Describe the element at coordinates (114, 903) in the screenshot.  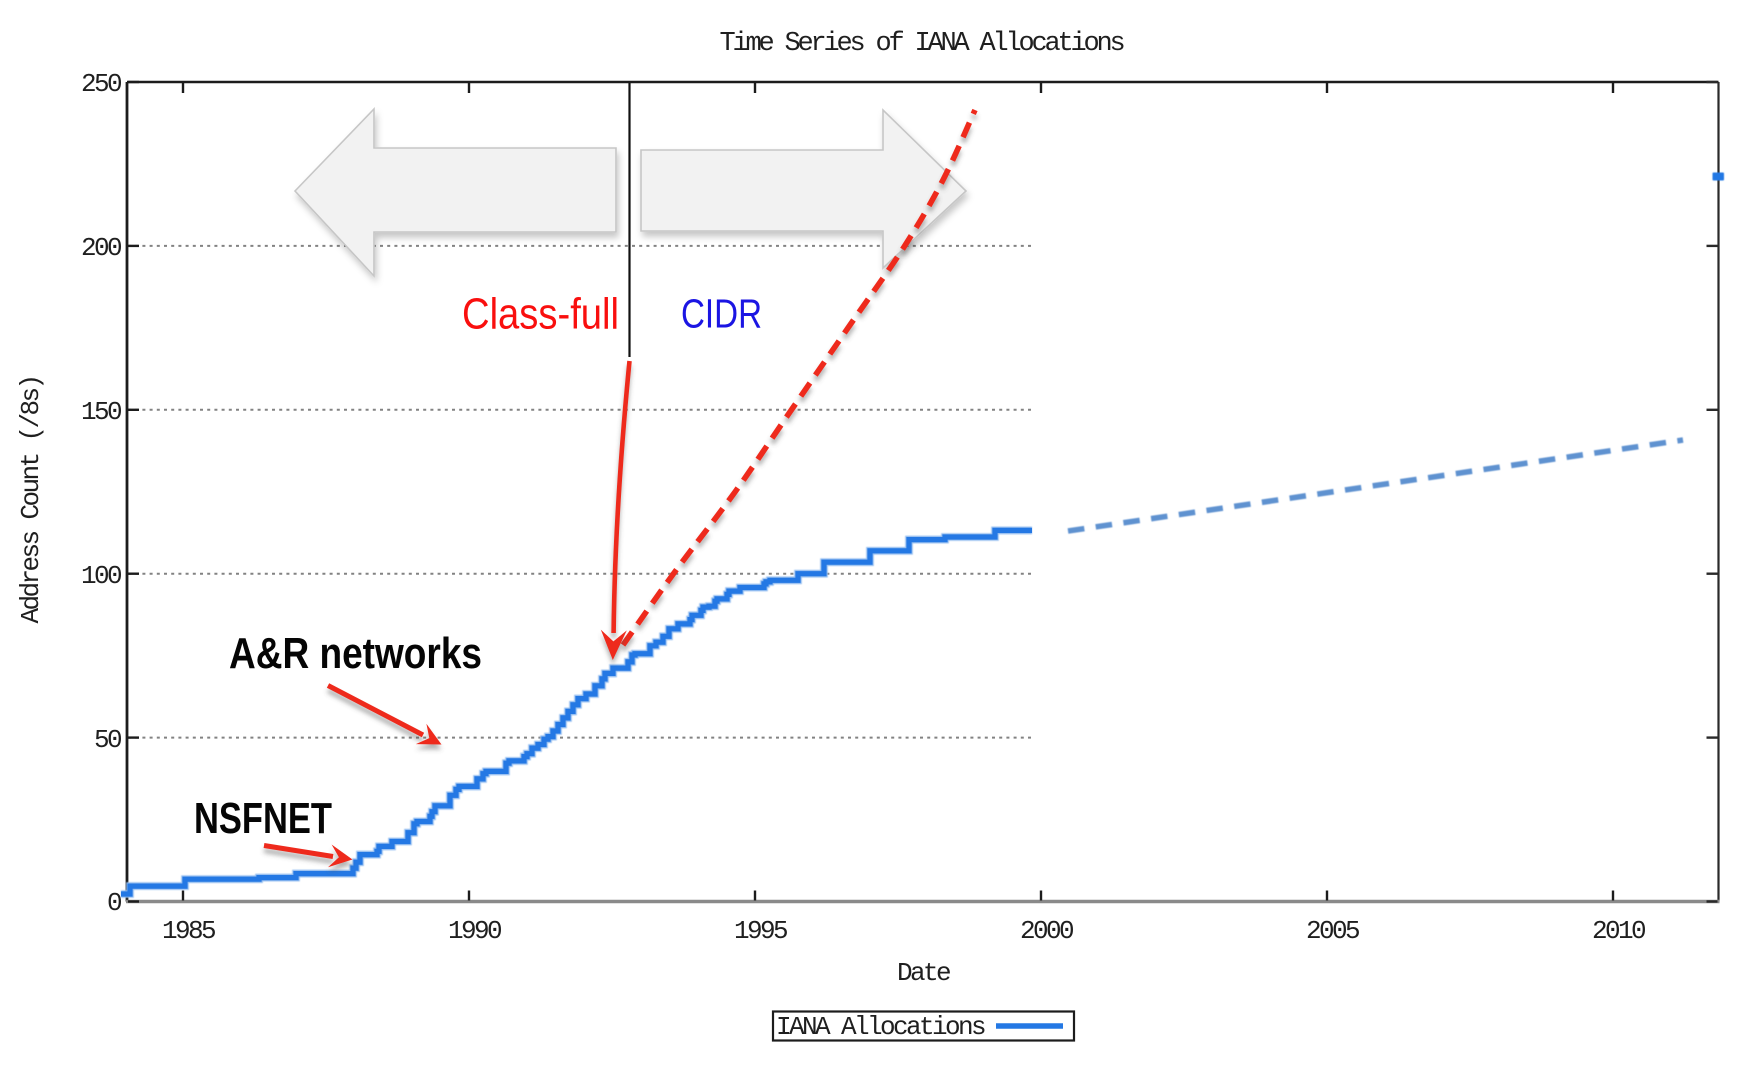
I see `svg-text: 0` at that location.